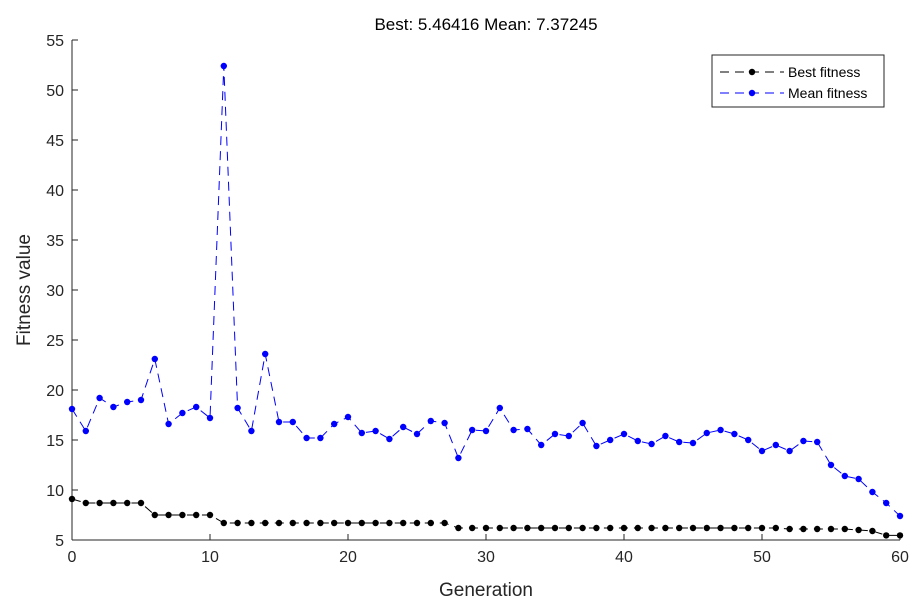 Image resolution: width=918 pixels, height=601 pixels. I want to click on series-best-fitness, so click(486, 517).